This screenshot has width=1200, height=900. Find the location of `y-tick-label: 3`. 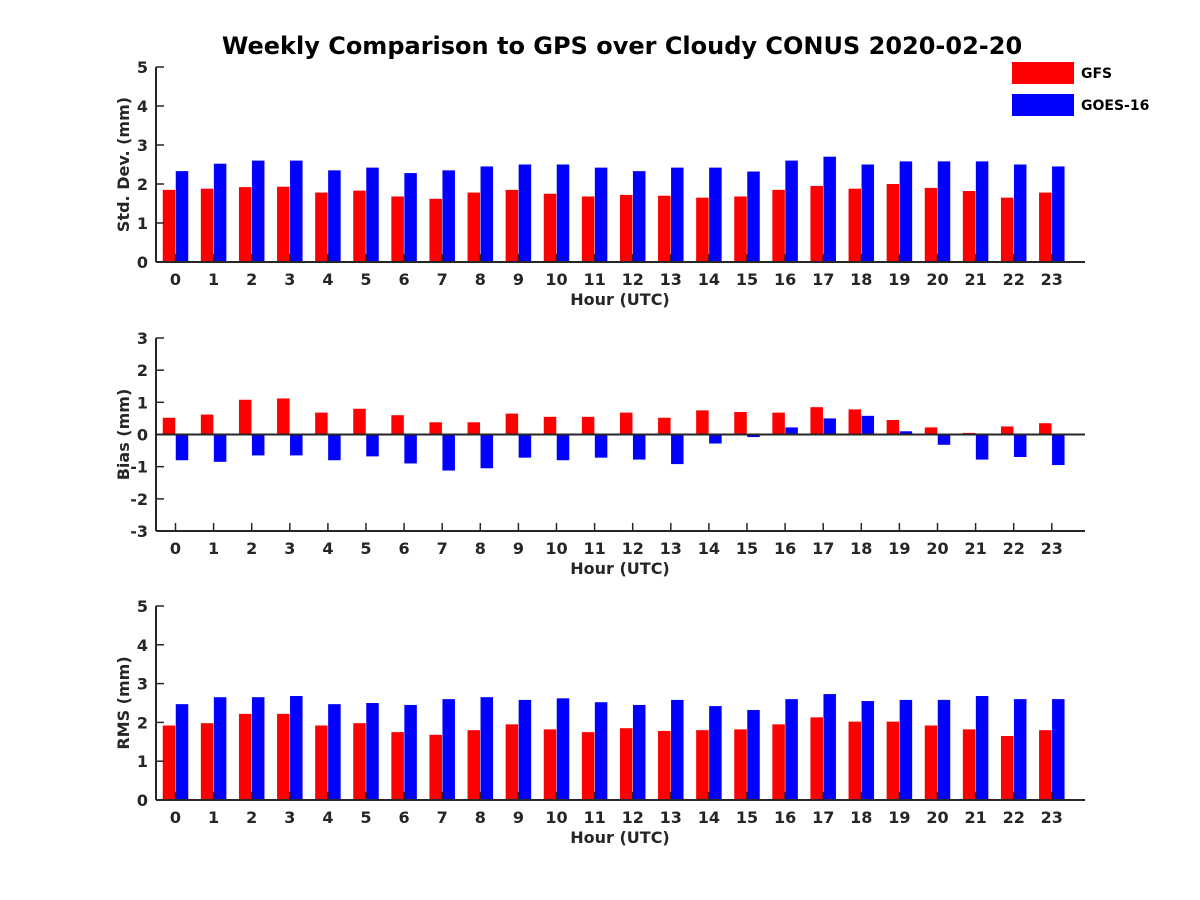

y-tick-label: 3 is located at coordinates (142, 338).